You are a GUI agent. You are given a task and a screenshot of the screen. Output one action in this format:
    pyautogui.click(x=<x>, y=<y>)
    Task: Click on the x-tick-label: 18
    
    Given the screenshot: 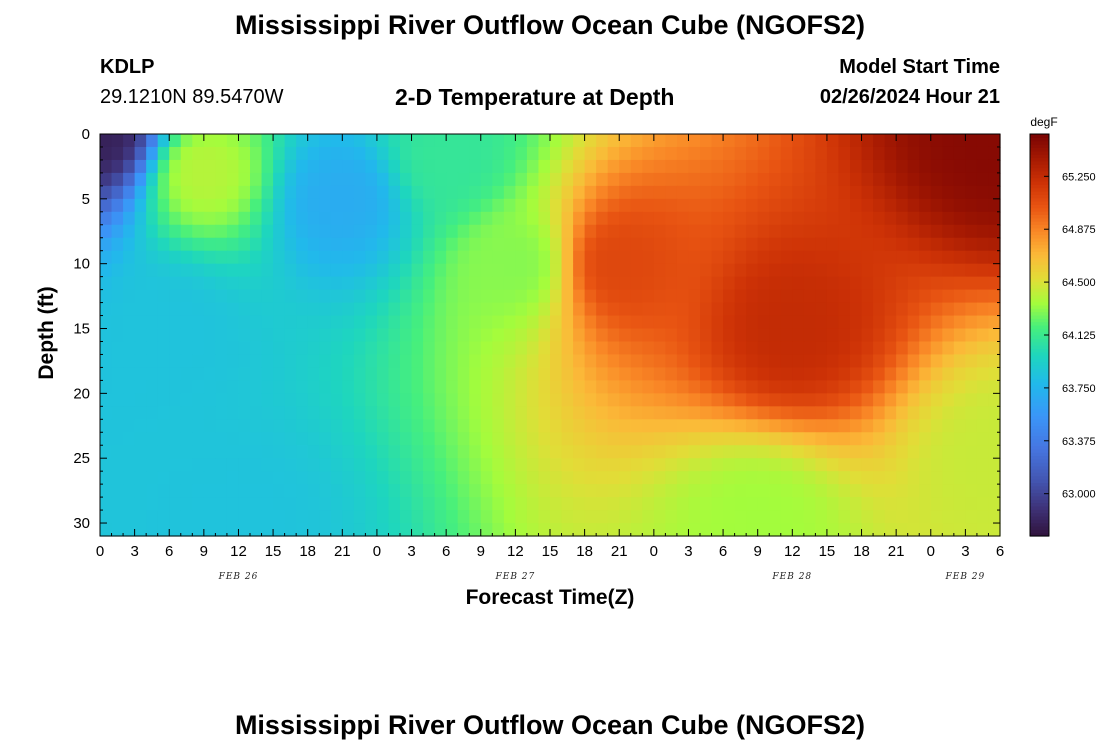 What is the action you would take?
    pyautogui.click(x=861, y=551)
    